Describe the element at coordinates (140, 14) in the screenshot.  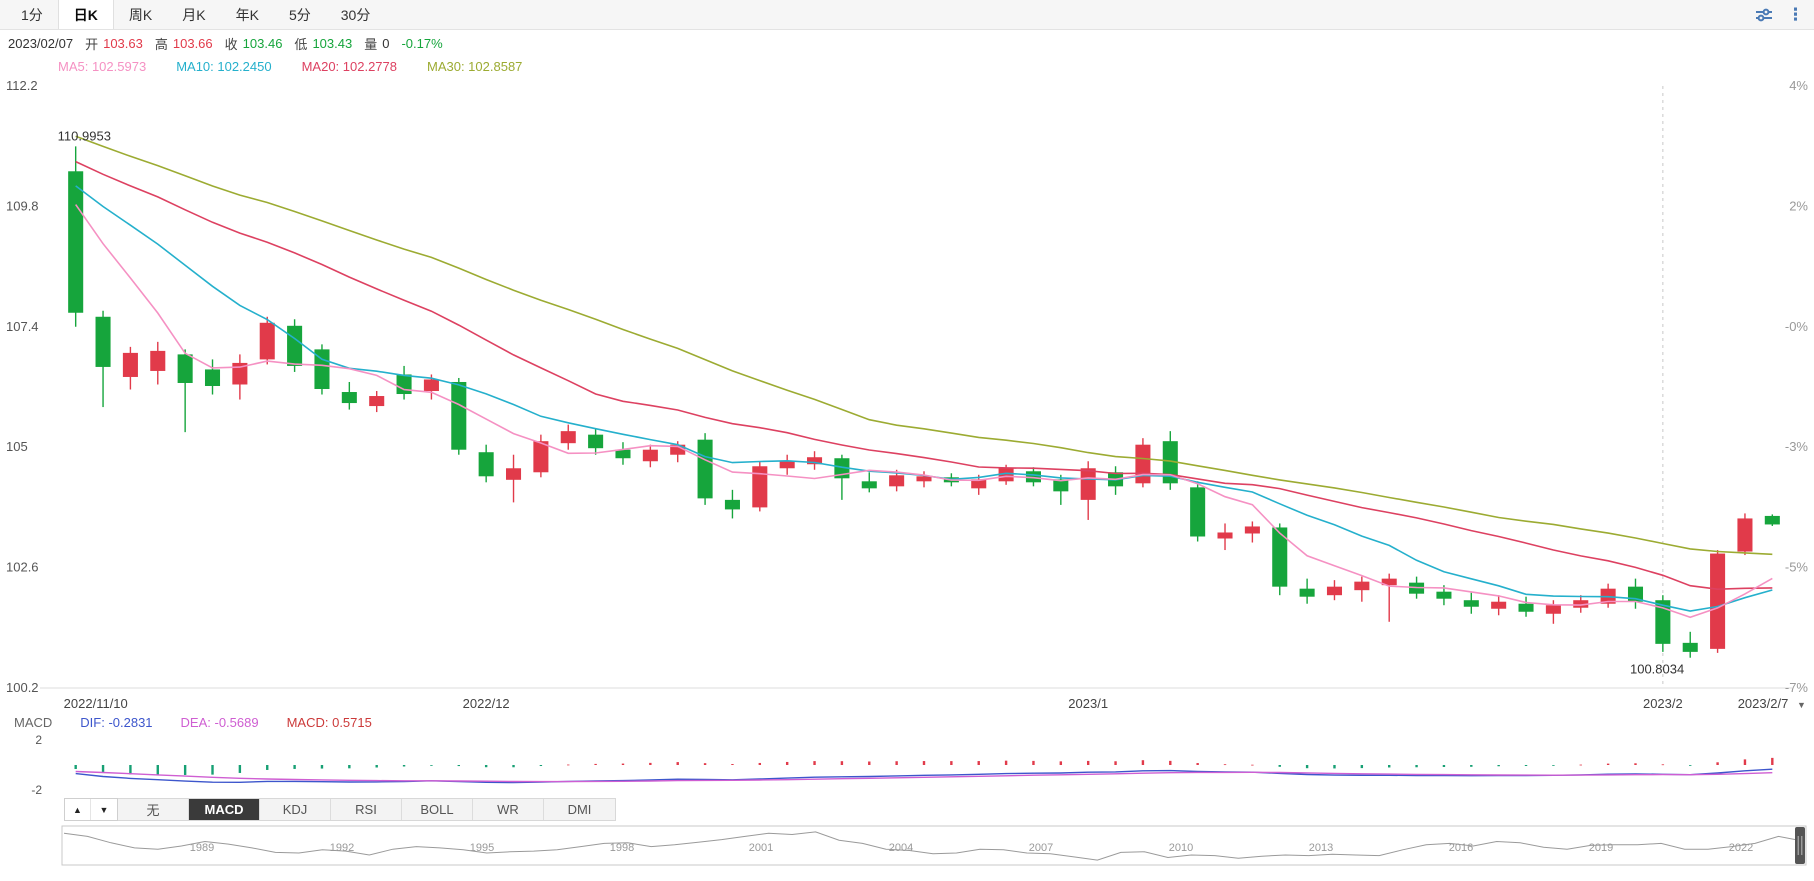
I see `tab-weekly-k: 周K` at that location.